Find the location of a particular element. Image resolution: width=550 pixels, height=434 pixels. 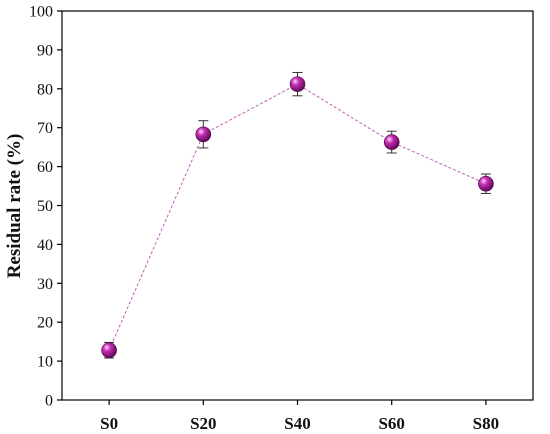

y-tick-label-40: 40 is located at coordinates (45, 245).